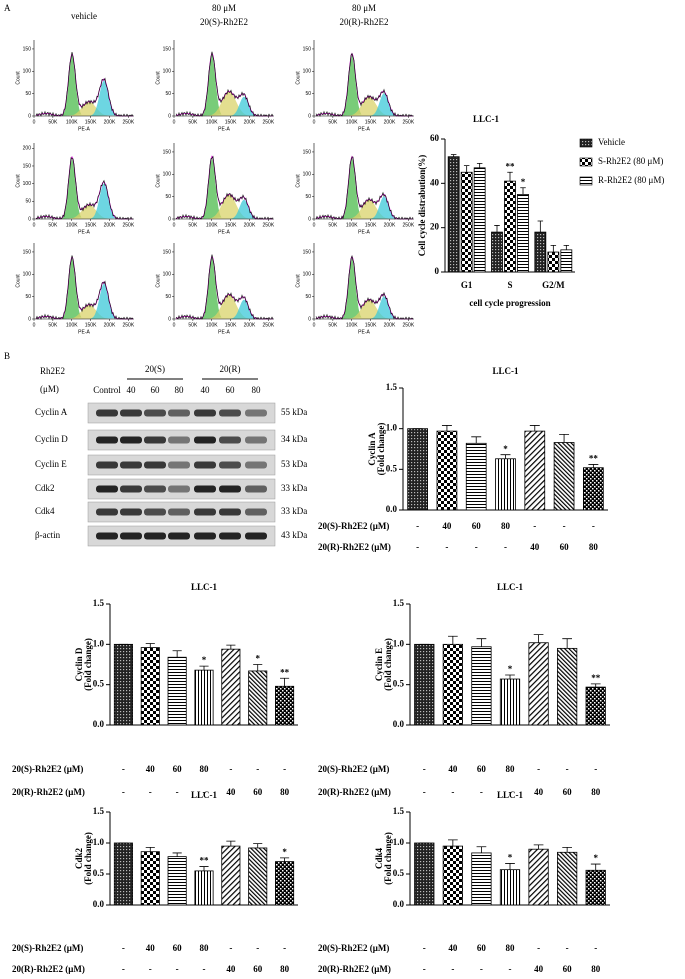 Image resolution: width=685 pixels, height=979 pixels. Describe the element at coordinates (351, 288) in the screenshot. I see `histogram-component` at that location.